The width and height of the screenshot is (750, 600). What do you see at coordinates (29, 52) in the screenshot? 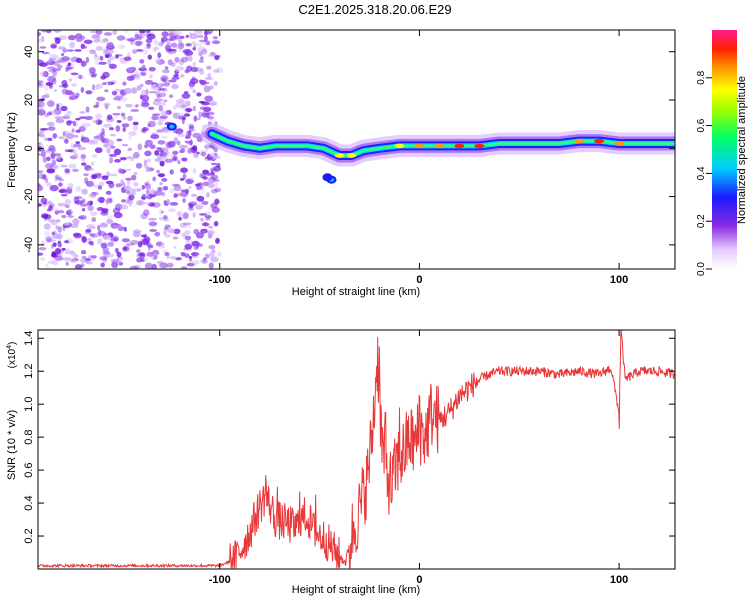
I see `y-tick-label: 40` at bounding box center [29, 52].